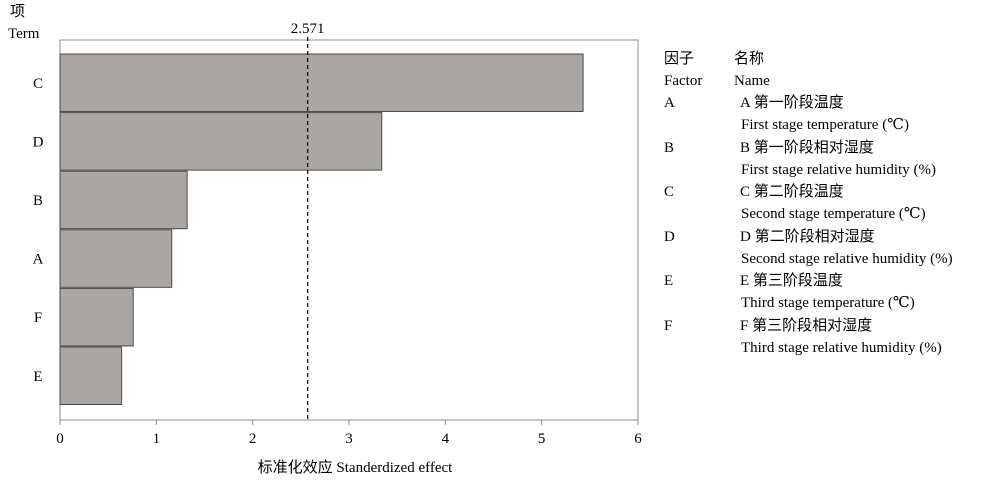  What do you see at coordinates (847, 258) in the screenshot?
I see `legend-name-en: Second stage relative humidity (%)` at bounding box center [847, 258].